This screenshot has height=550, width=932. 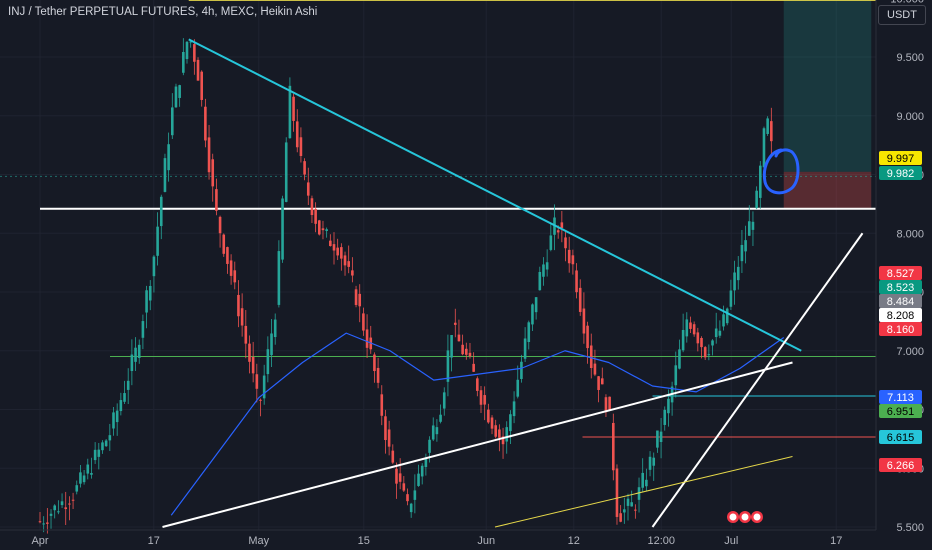 What do you see at coordinates (902, 15) in the screenshot?
I see `currency-button: USDT` at bounding box center [902, 15].